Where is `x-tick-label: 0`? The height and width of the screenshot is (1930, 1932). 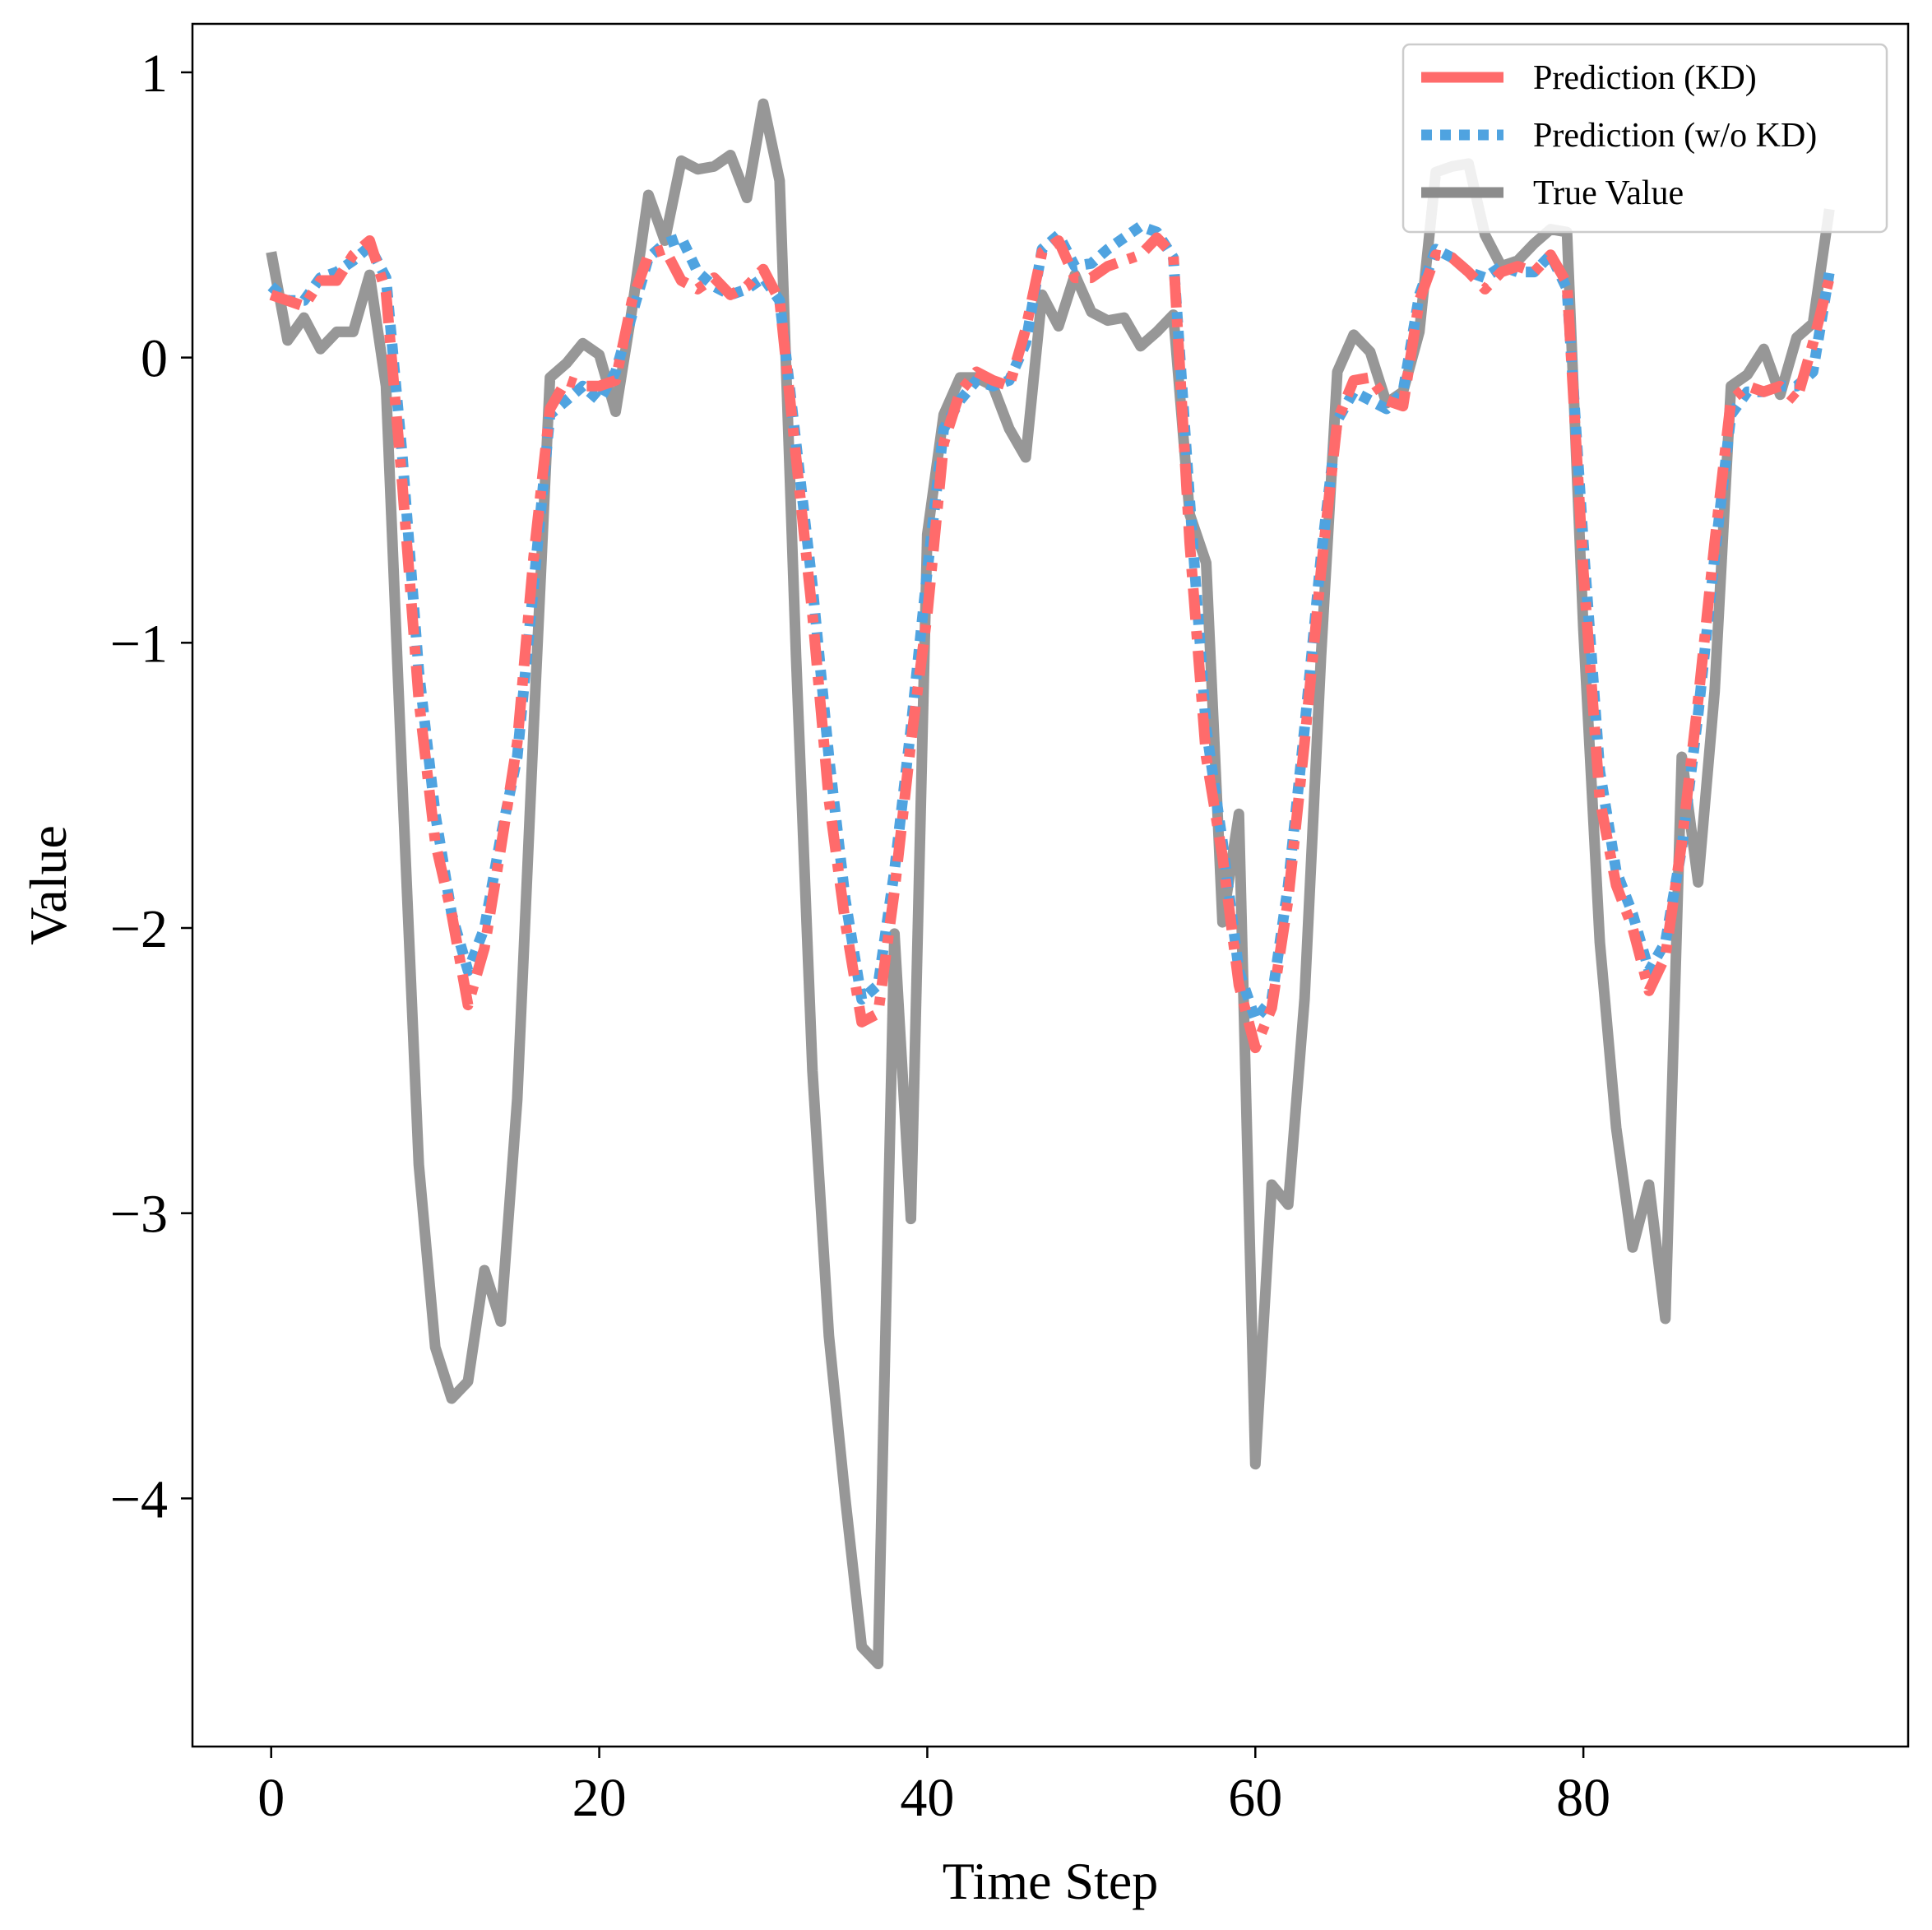 x-tick-label: 0 is located at coordinates (271, 1798).